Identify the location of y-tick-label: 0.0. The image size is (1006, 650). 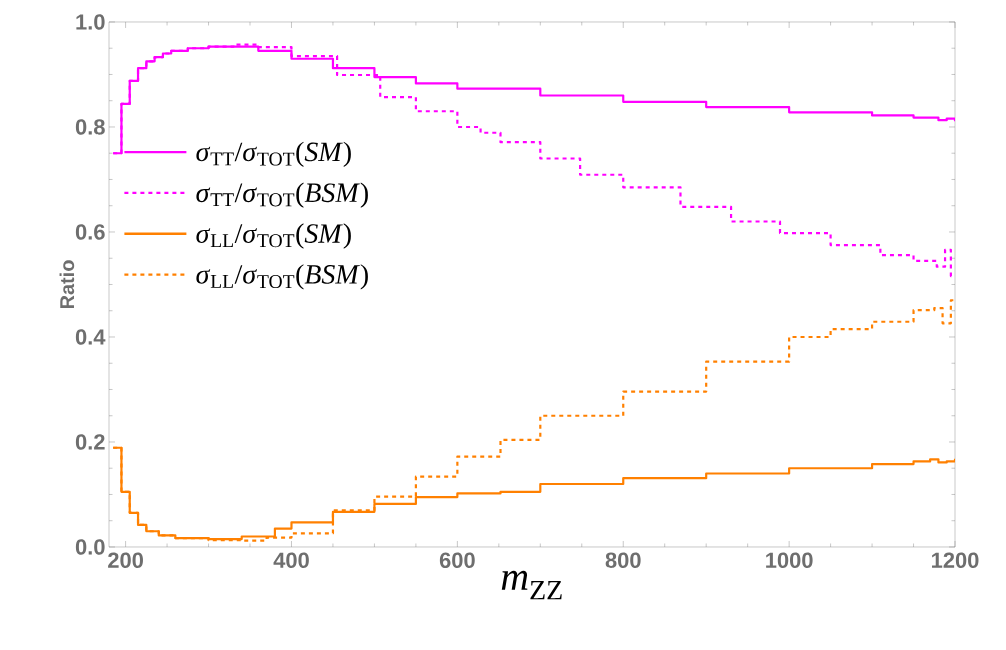
(90, 547).